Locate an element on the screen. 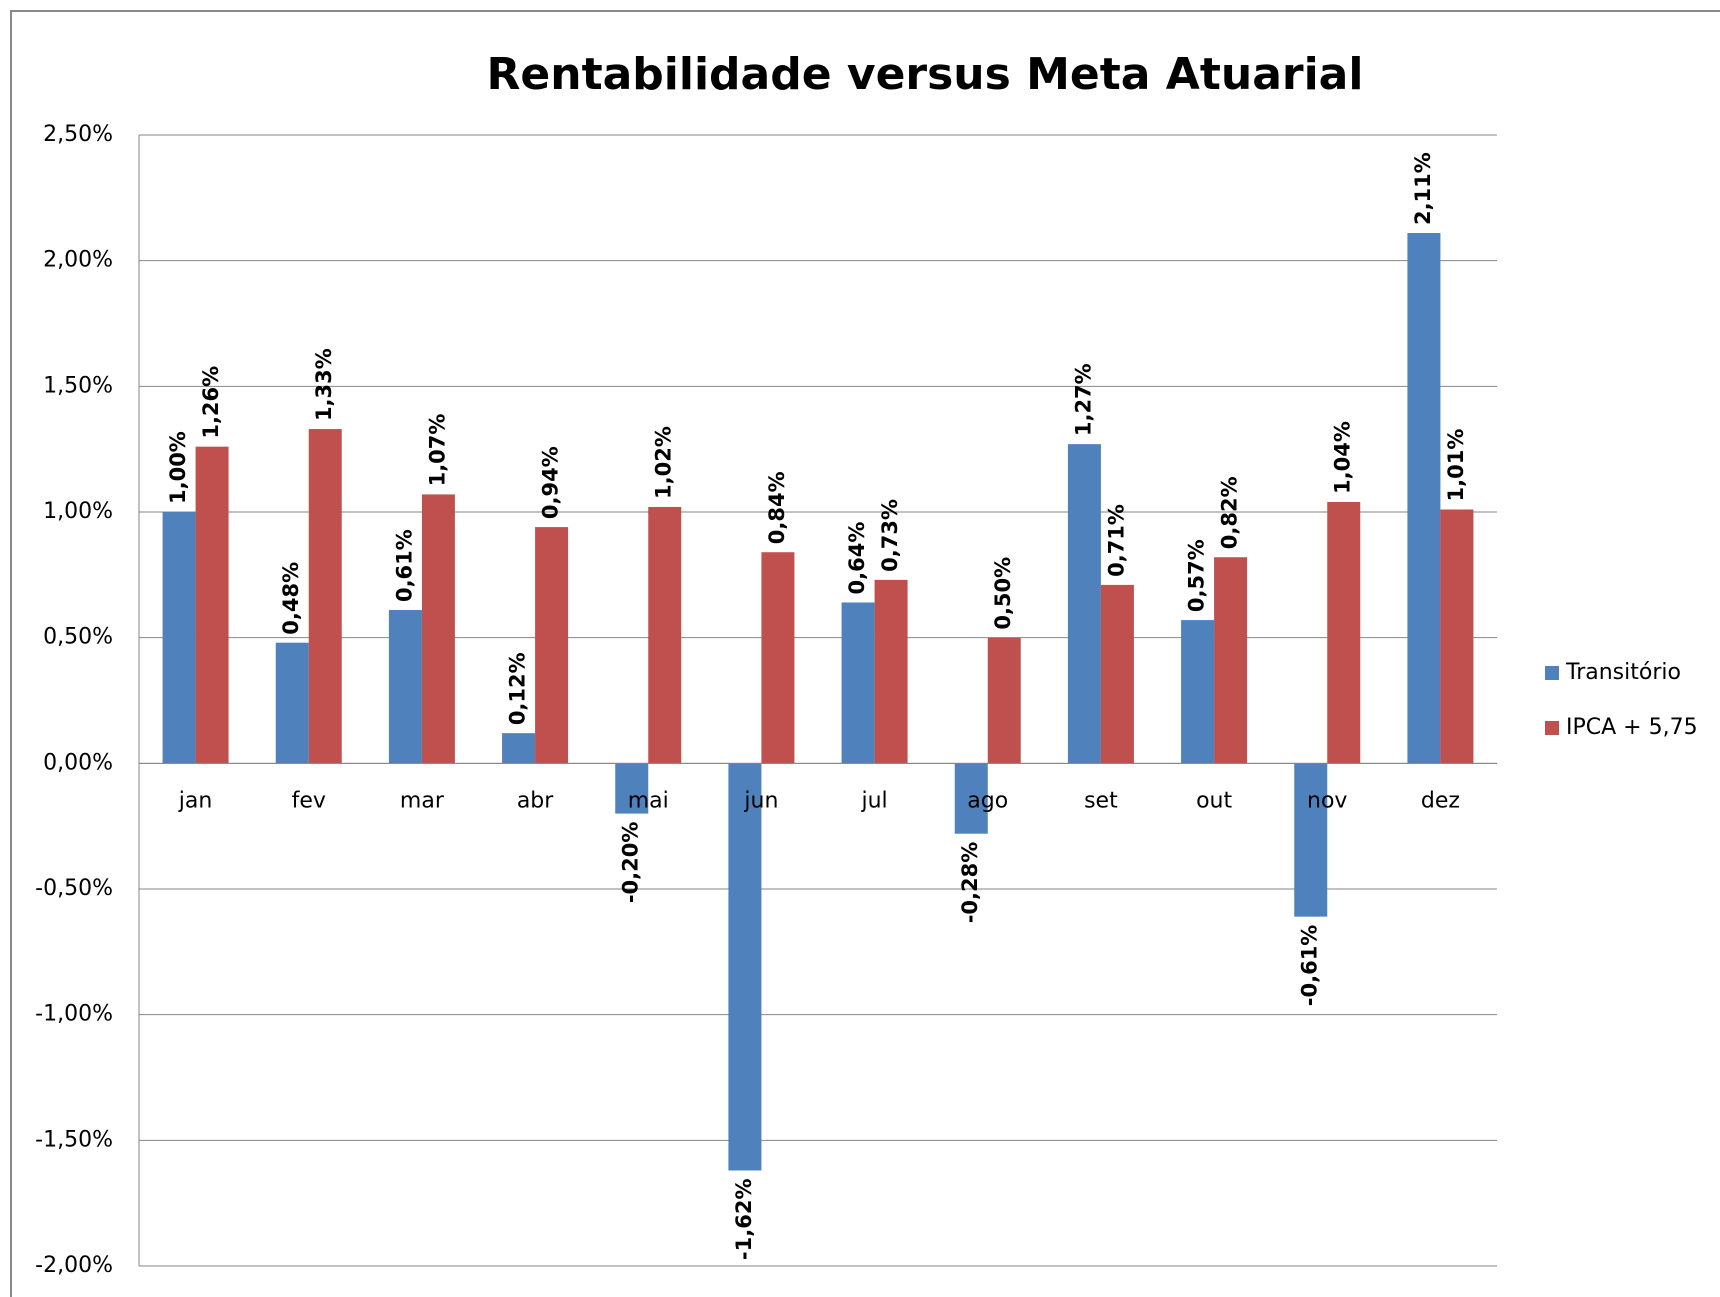 Image resolution: width=1720 pixels, height=1297 pixels. y-tick-label: -1,50% is located at coordinates (74, 1139).